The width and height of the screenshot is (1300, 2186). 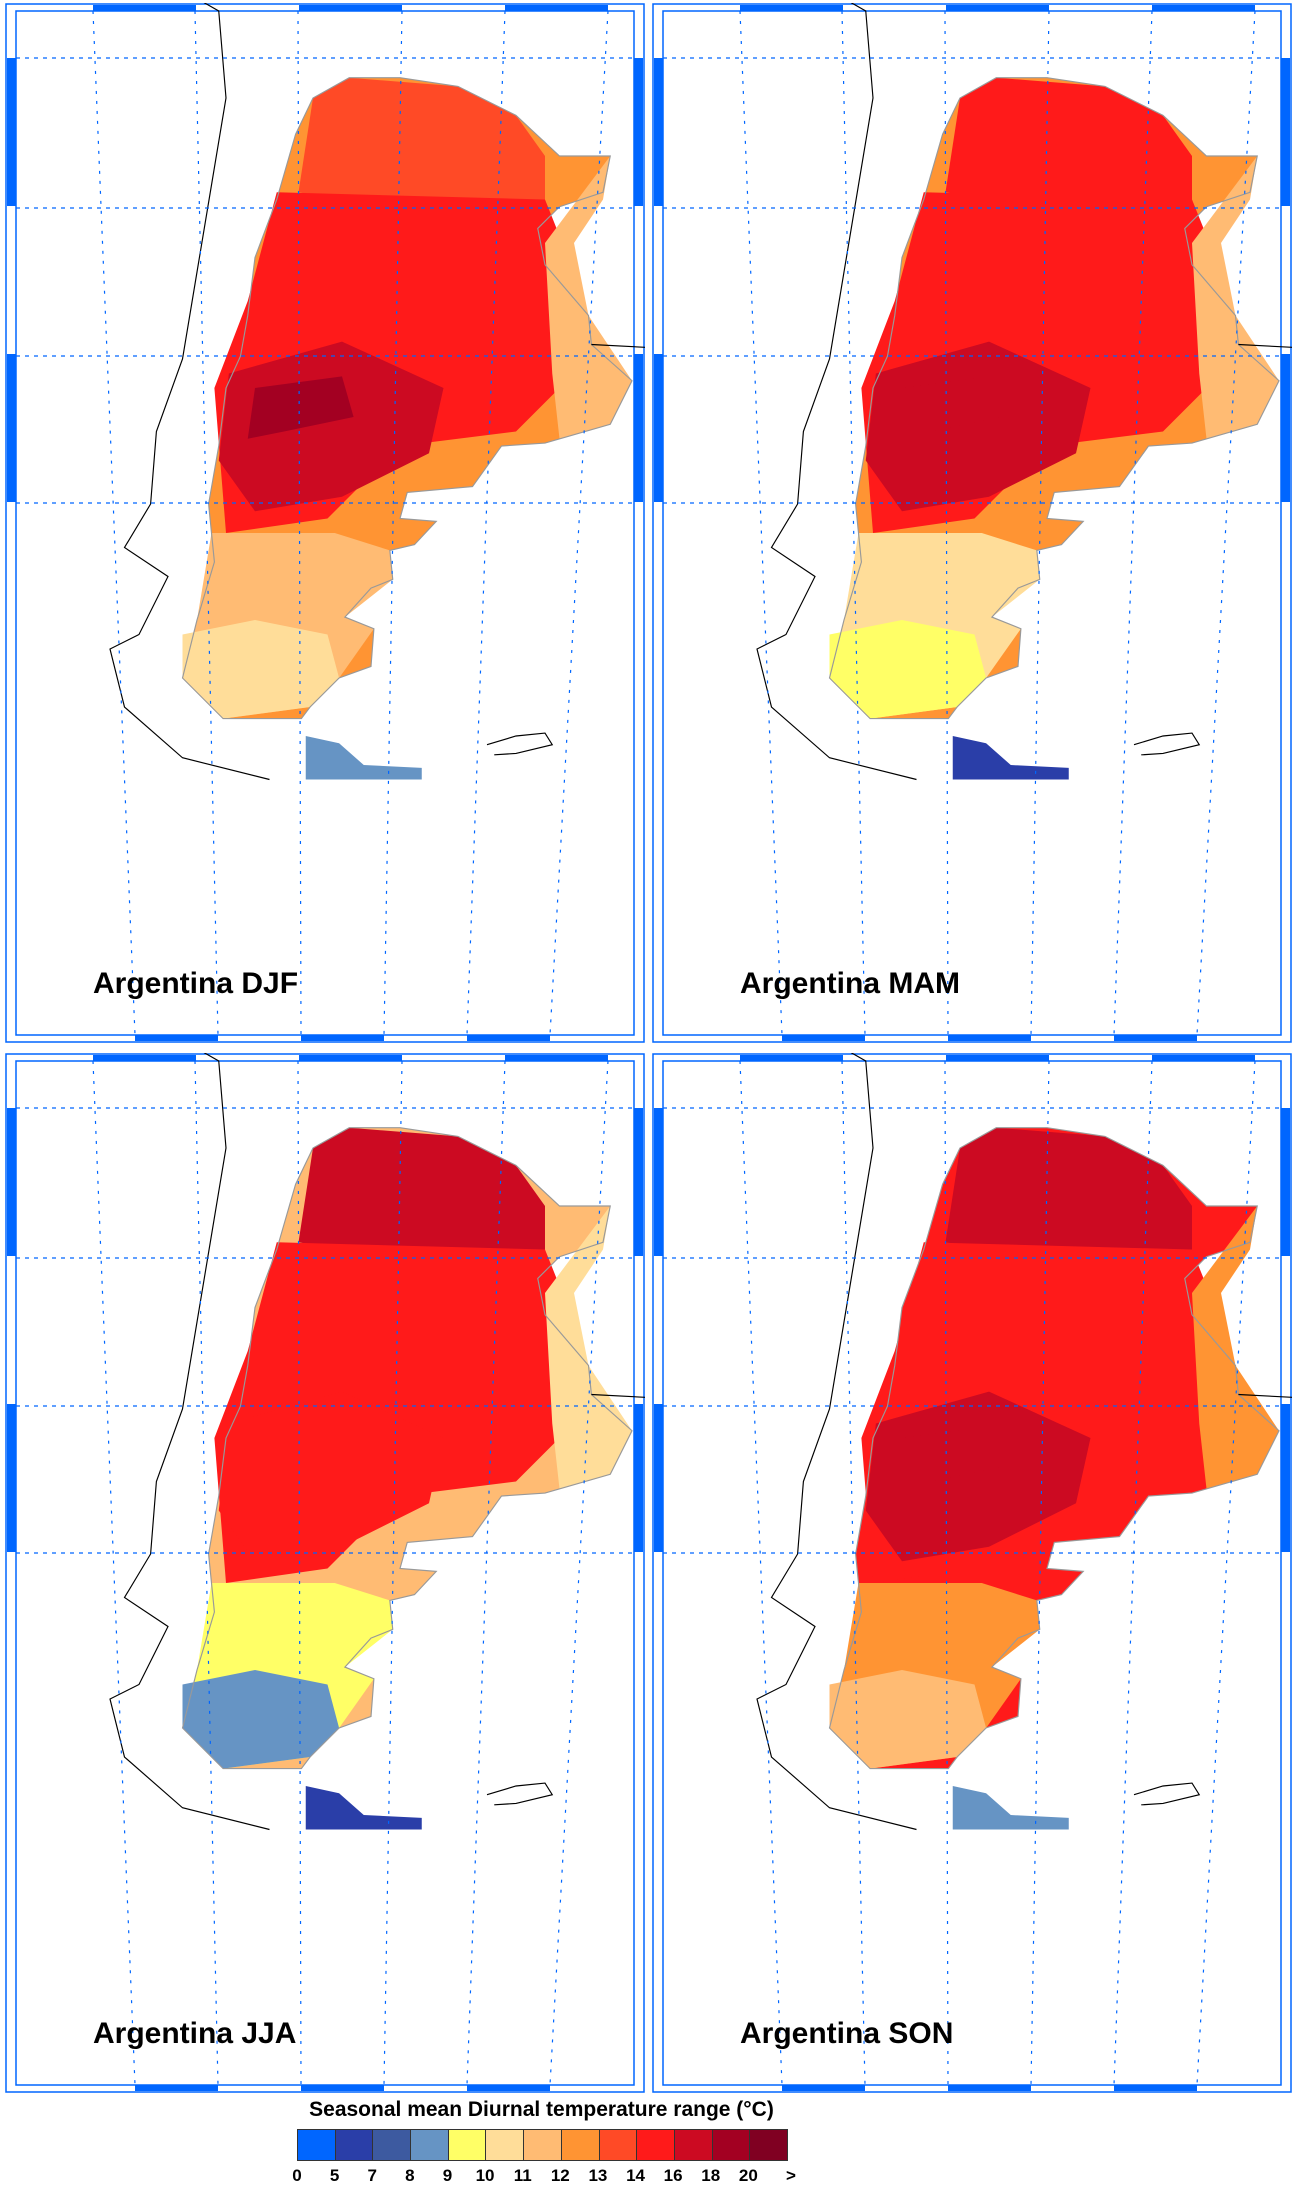 What do you see at coordinates (560, 2175) in the screenshot?
I see `colorbar-tick-label: 12` at bounding box center [560, 2175].